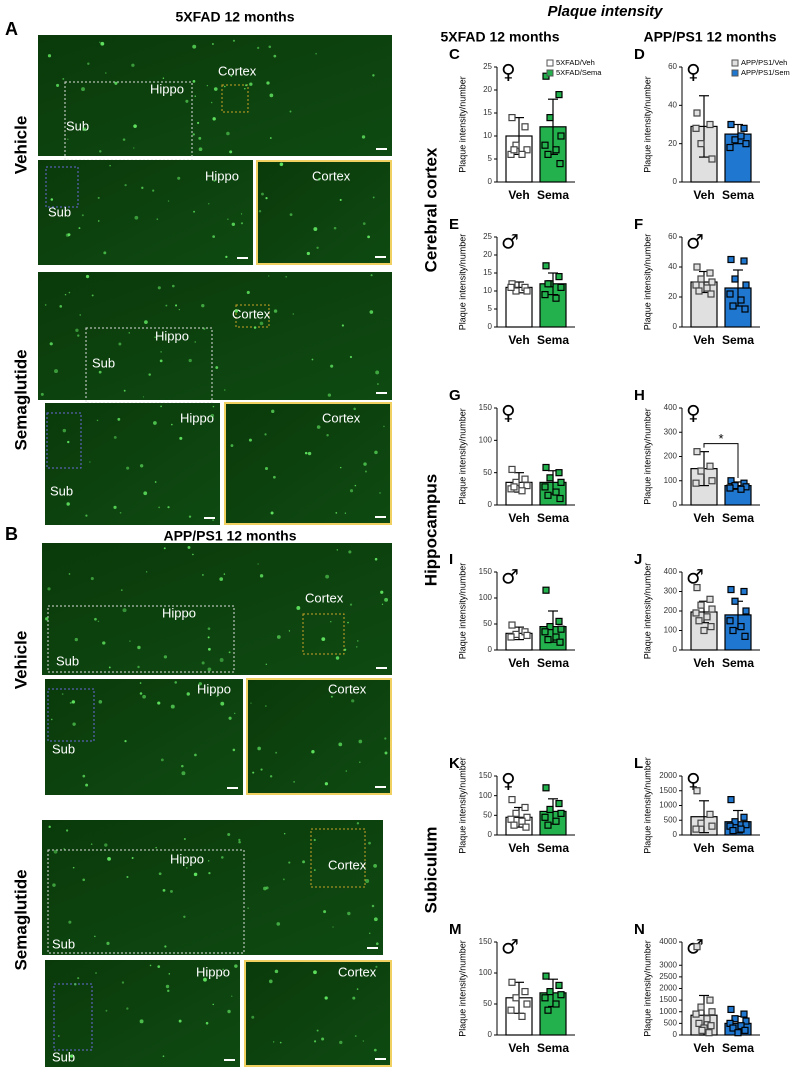  I want to click on panel-letter: H, so click(639, 395).